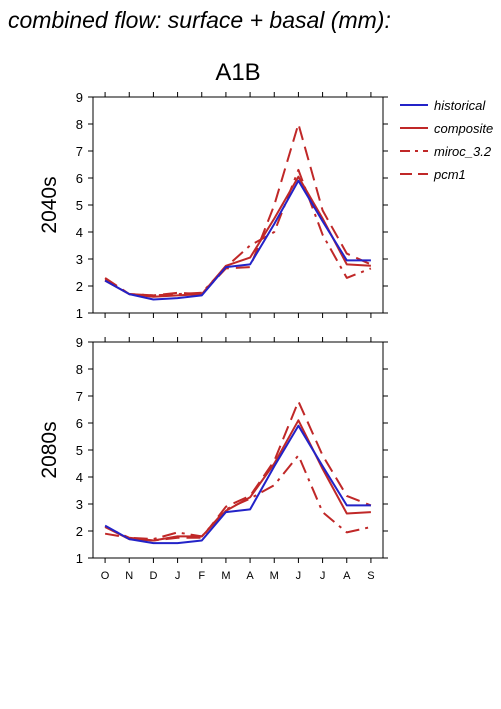  I want to click on panel-label: 2040s, so click(49, 204).